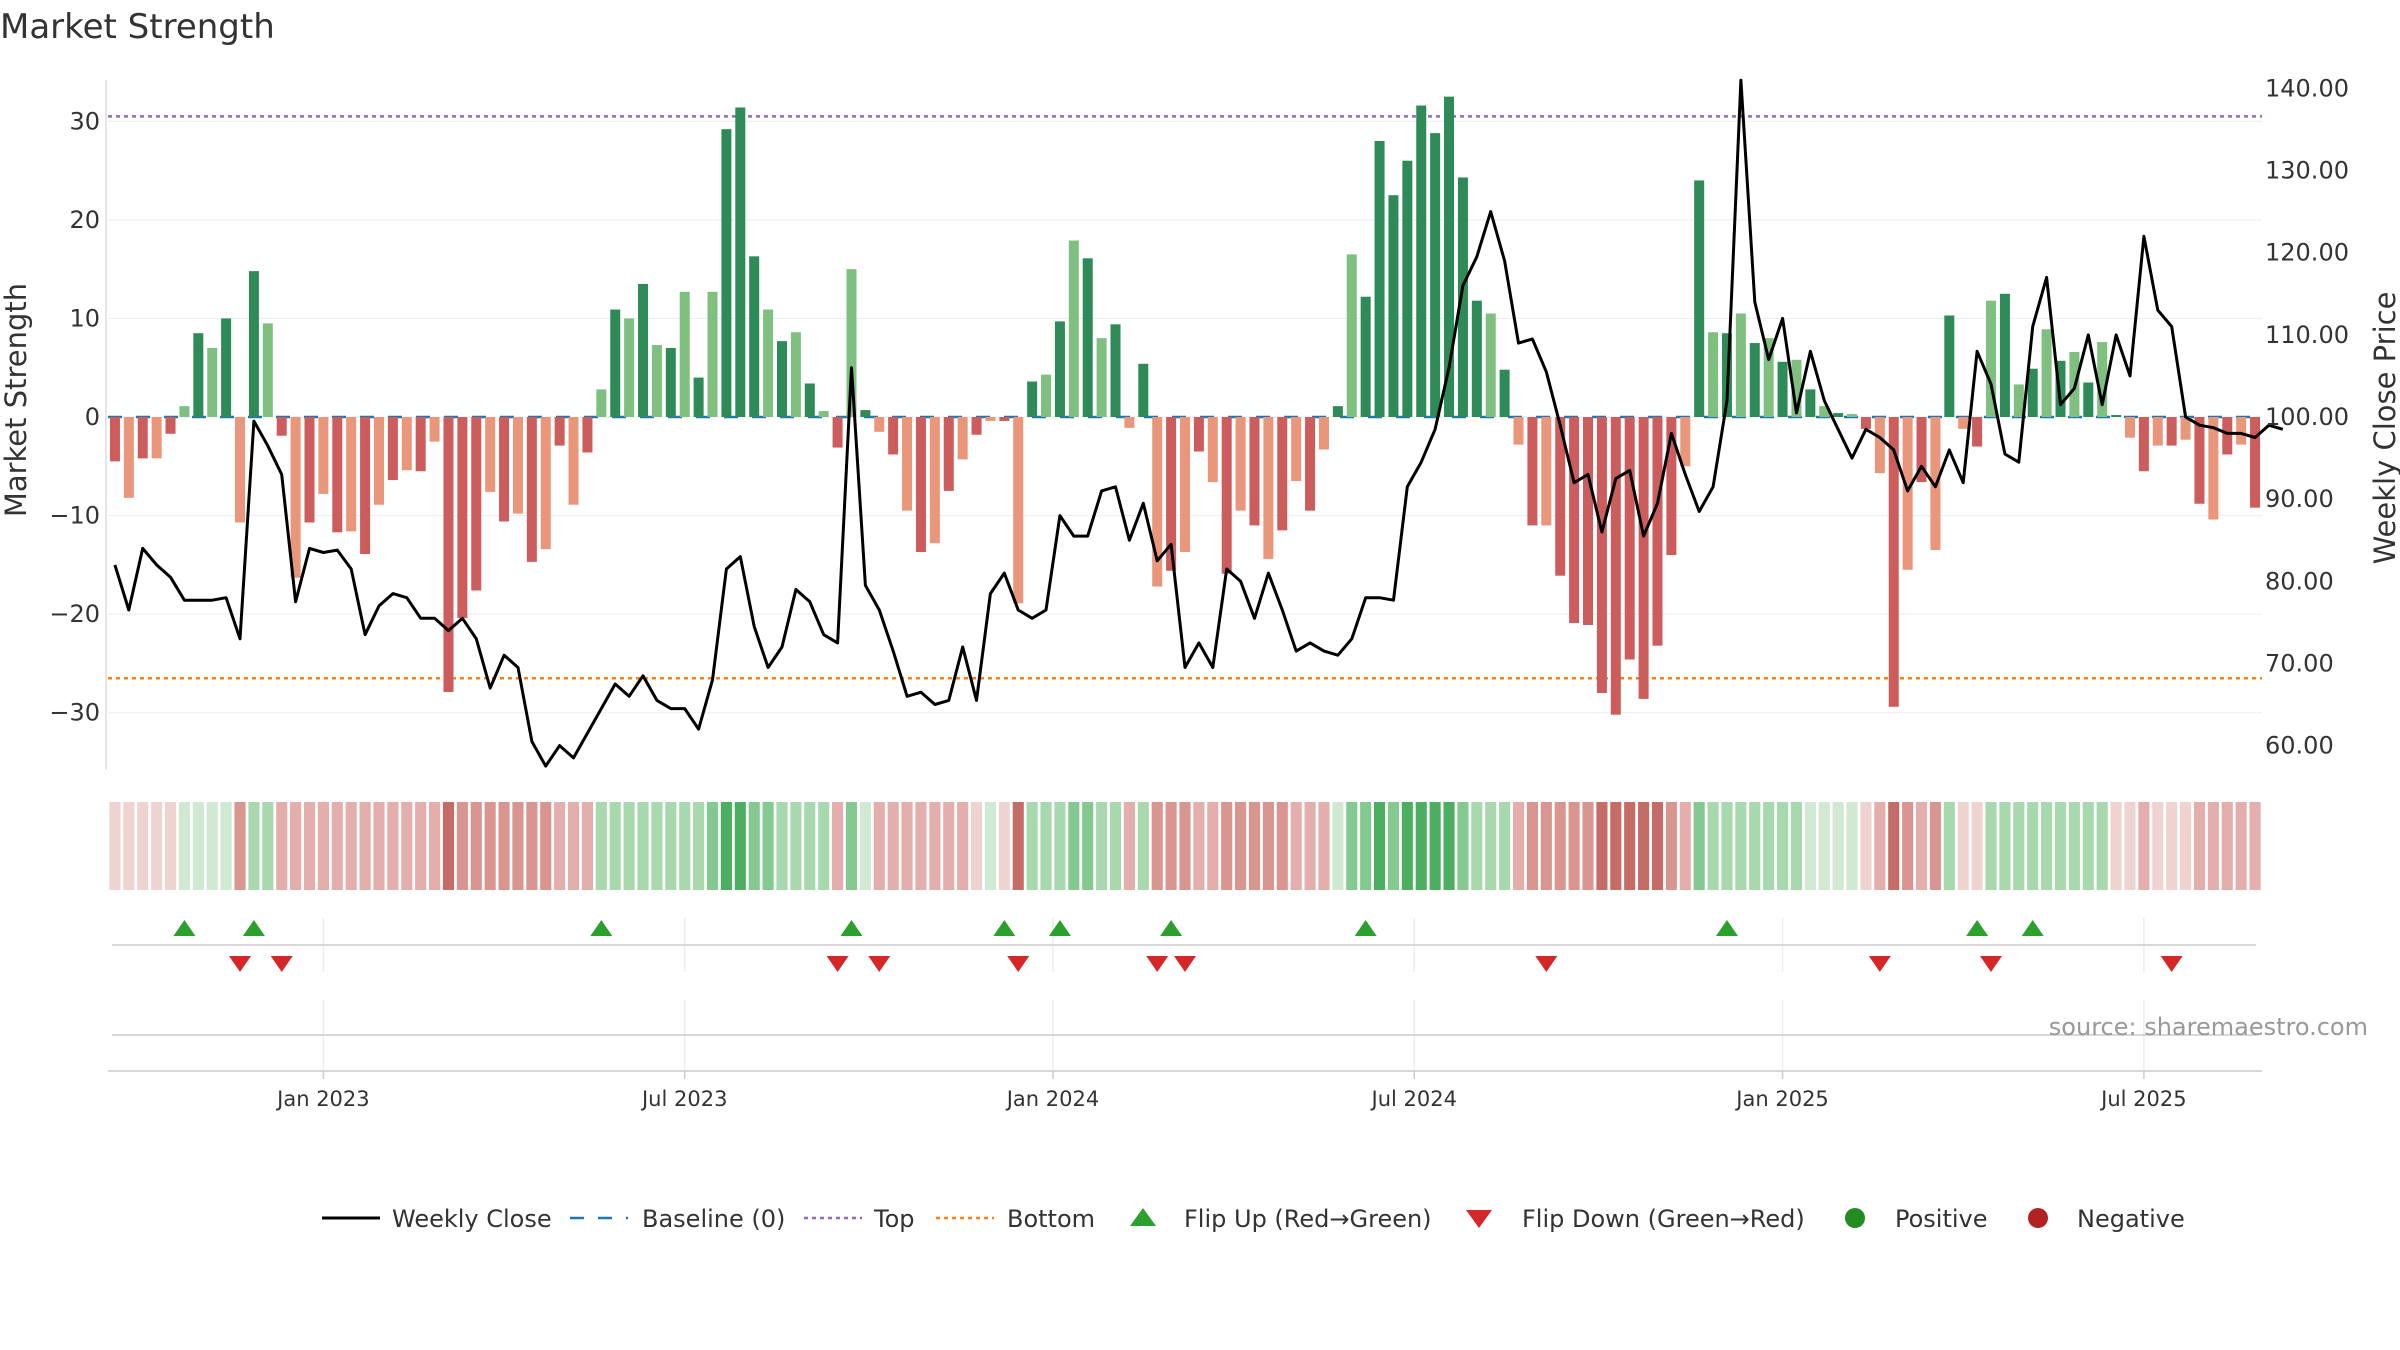  I want to click on left-tick-label: 0, so click(92, 417).